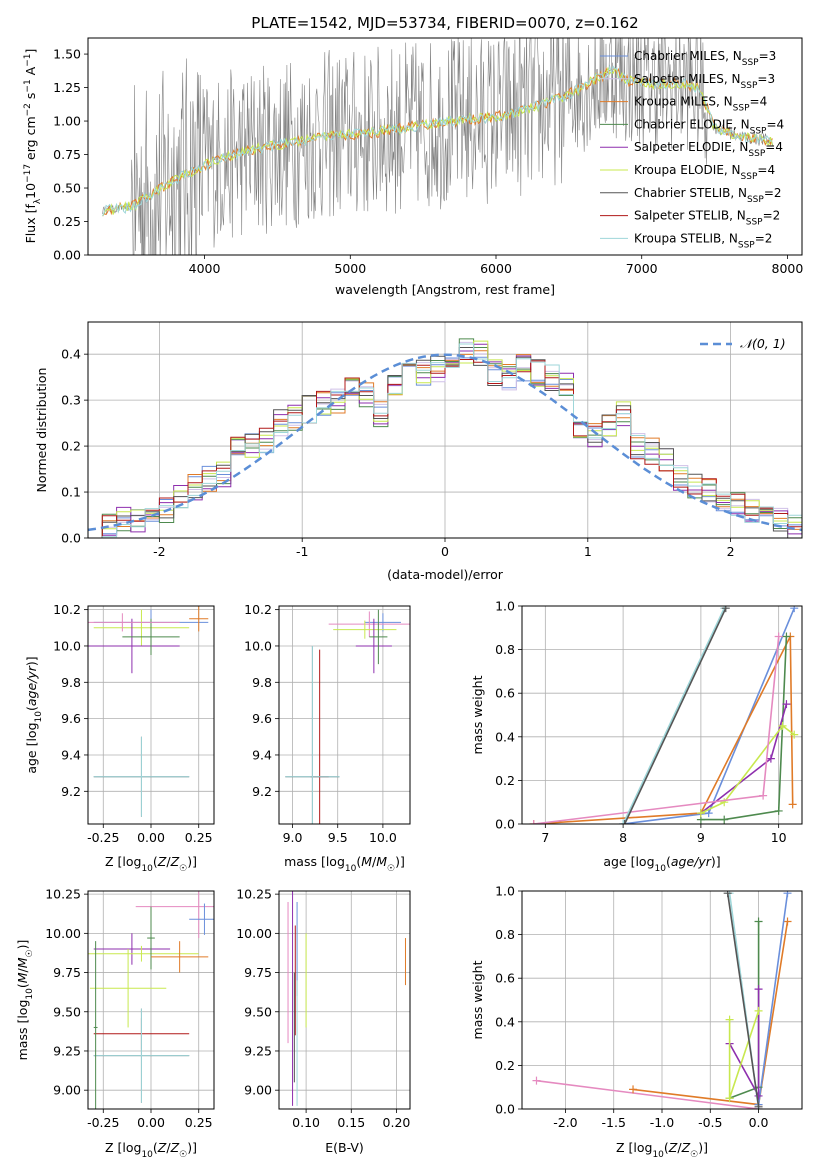  I want to click on y-axis-label: Normed distribution, so click(41, 430).